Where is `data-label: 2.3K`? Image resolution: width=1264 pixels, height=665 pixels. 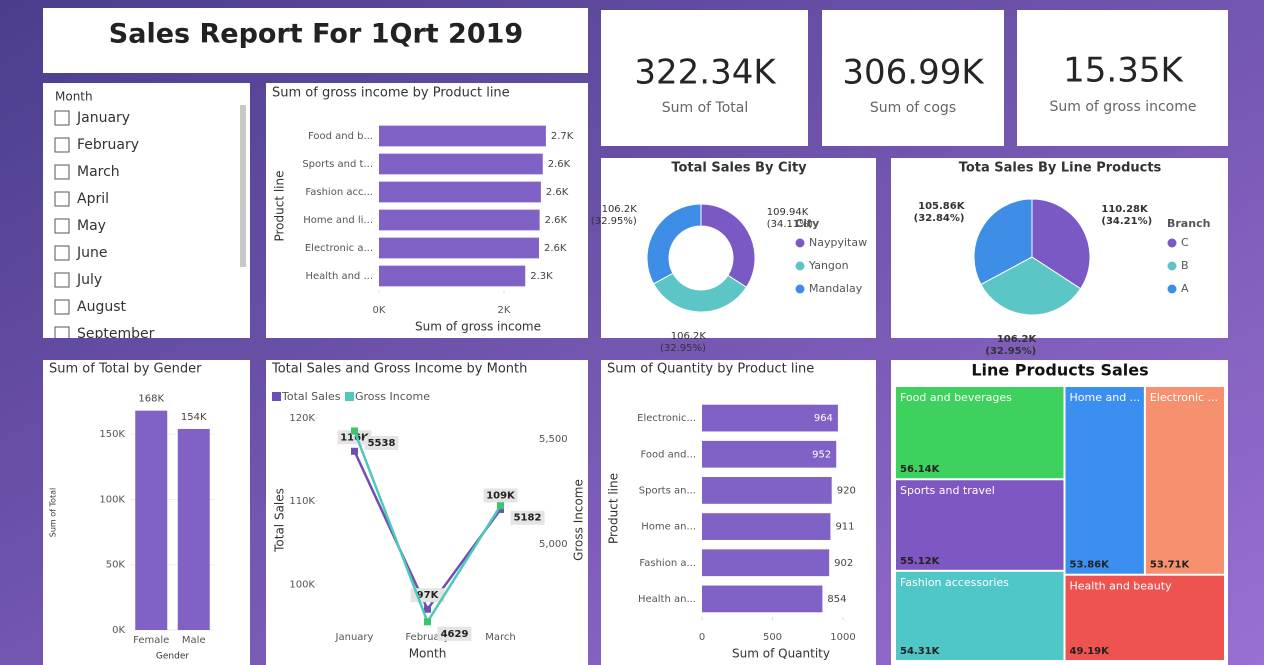 data-label: 2.3K is located at coordinates (541, 276).